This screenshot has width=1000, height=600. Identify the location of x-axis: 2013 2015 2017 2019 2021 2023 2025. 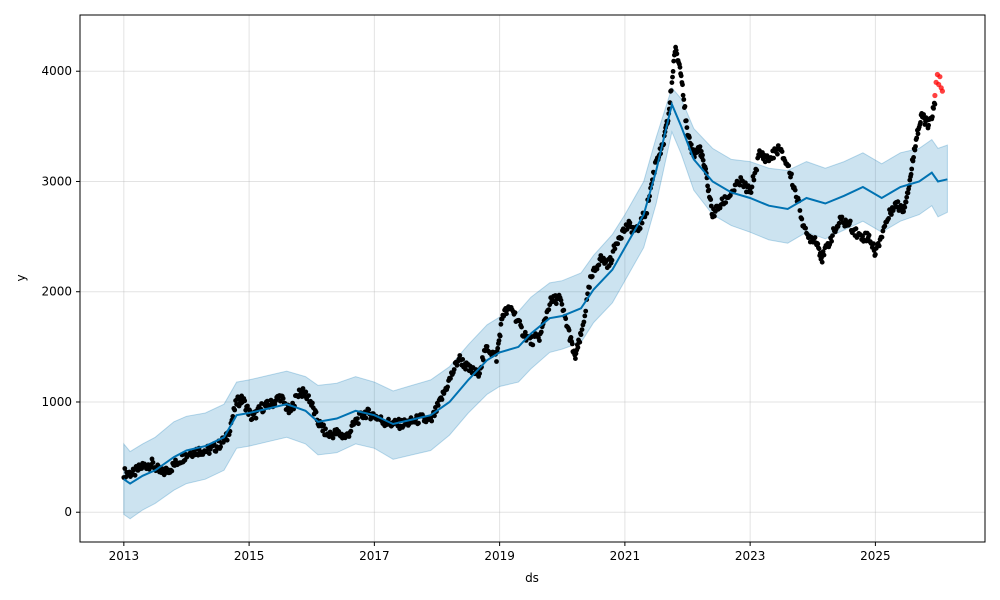
(500, 552).